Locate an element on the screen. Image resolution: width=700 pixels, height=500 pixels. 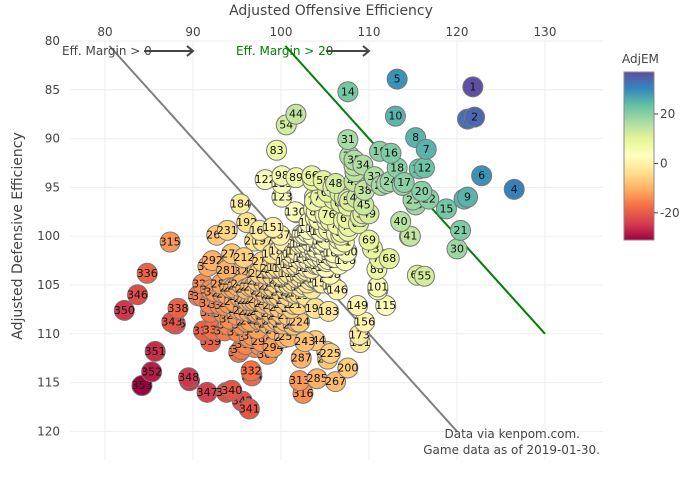
data-point: 41 is located at coordinates (410, 236).